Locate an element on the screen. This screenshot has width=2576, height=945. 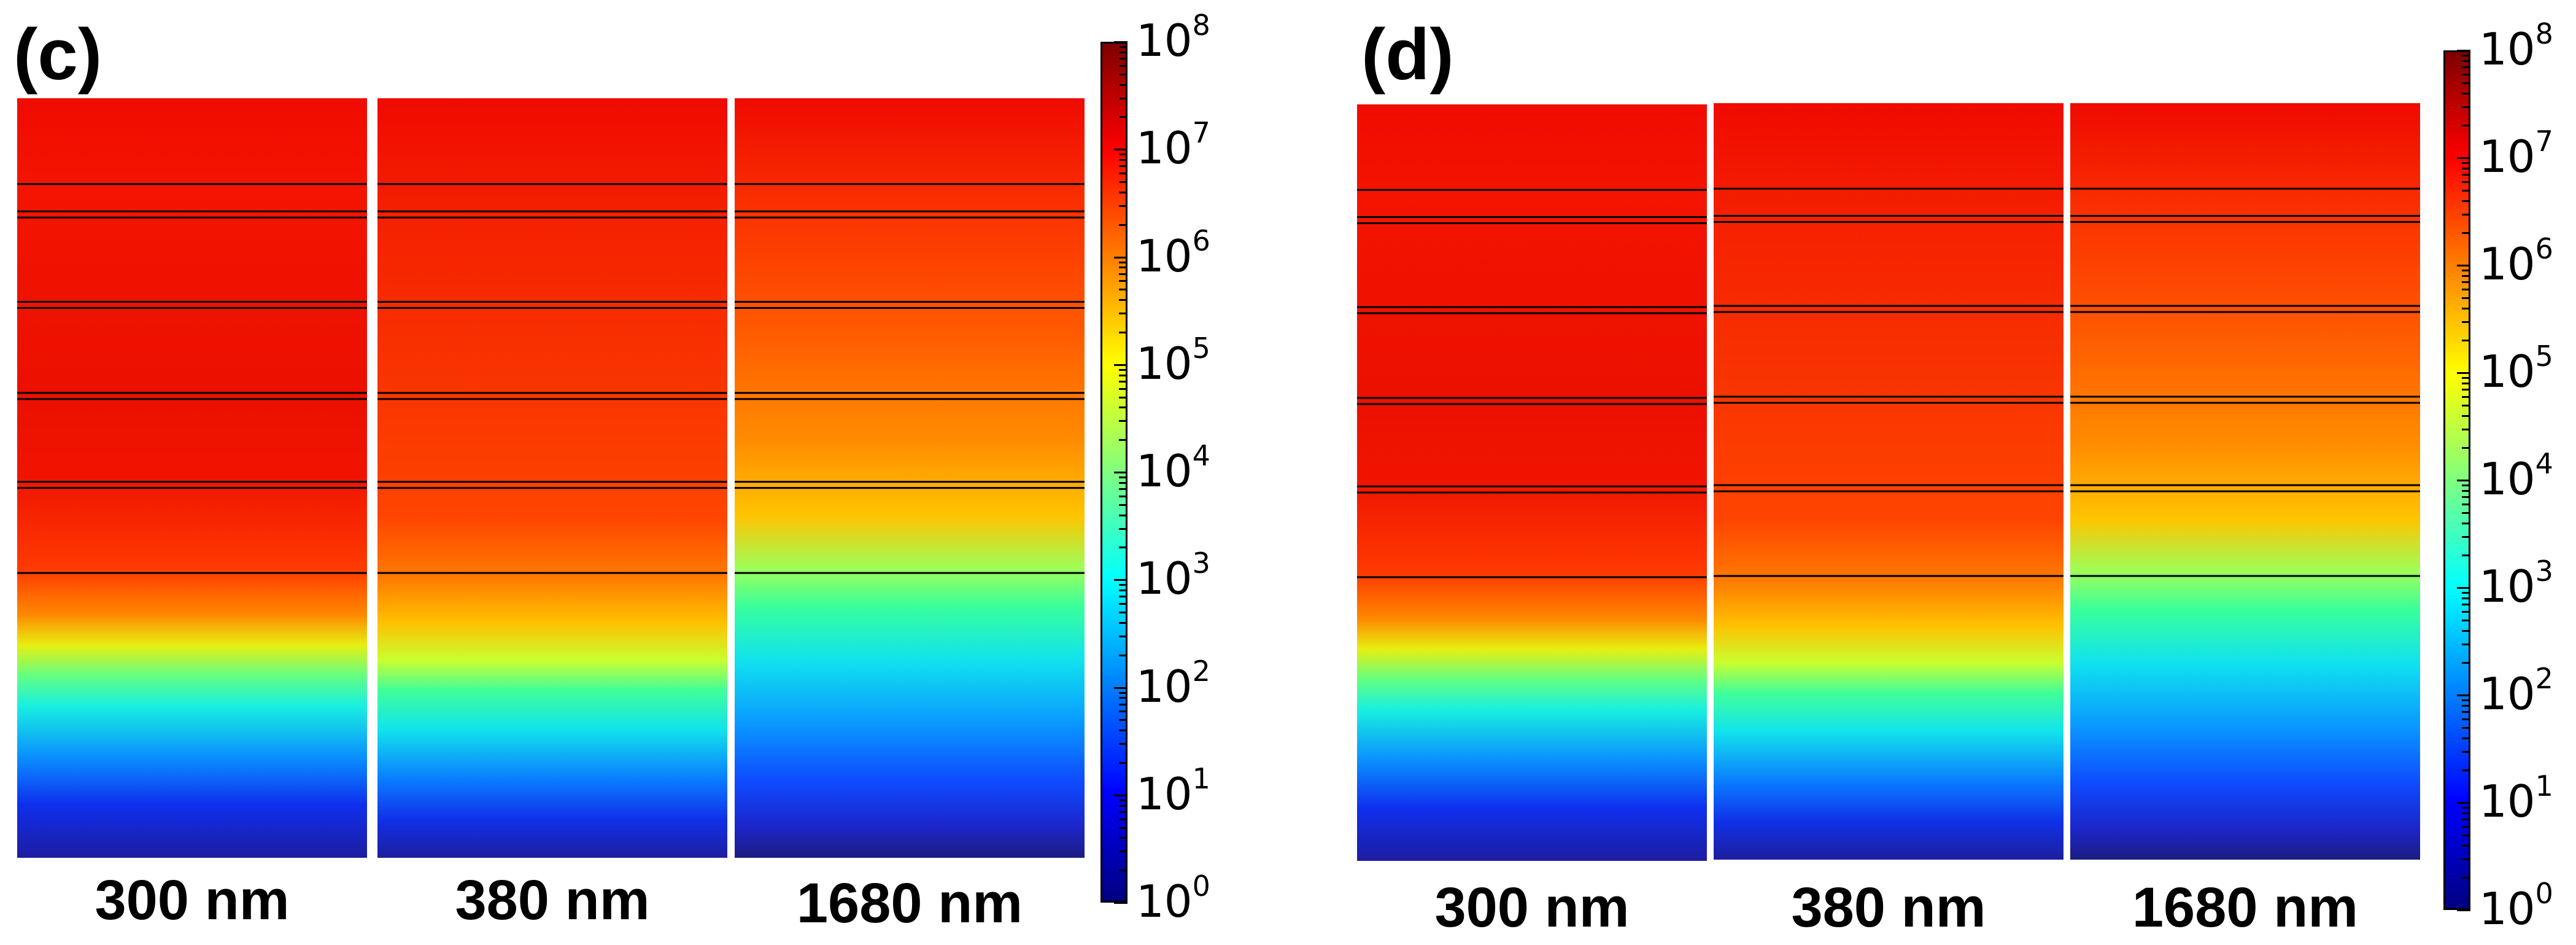
field-map-380nm is located at coordinates (1889, 481).